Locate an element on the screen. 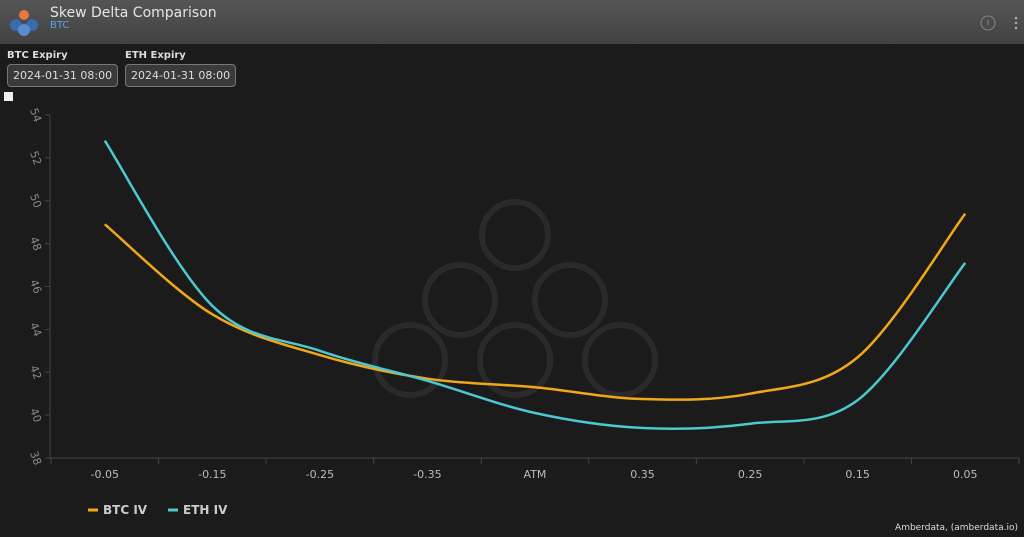  x-tick-label: 0.25 is located at coordinates (750, 474).